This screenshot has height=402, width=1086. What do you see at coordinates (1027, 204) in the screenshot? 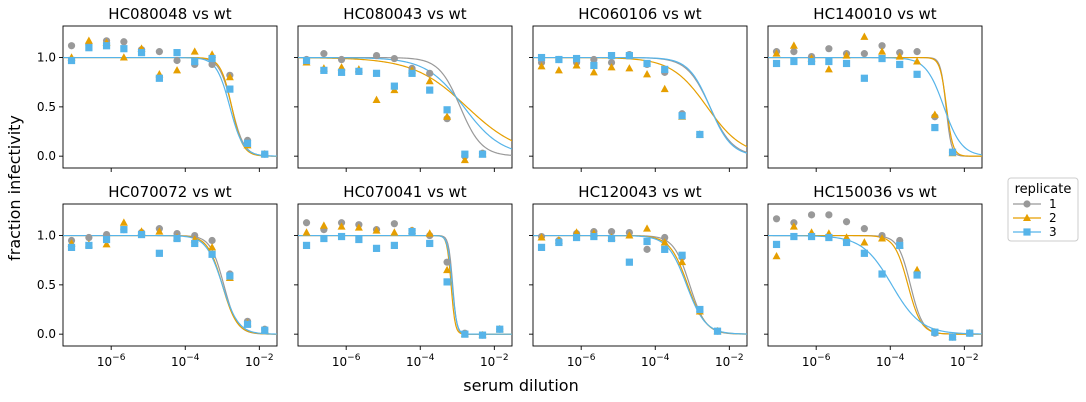
I see `legend-marker` at bounding box center [1027, 204].